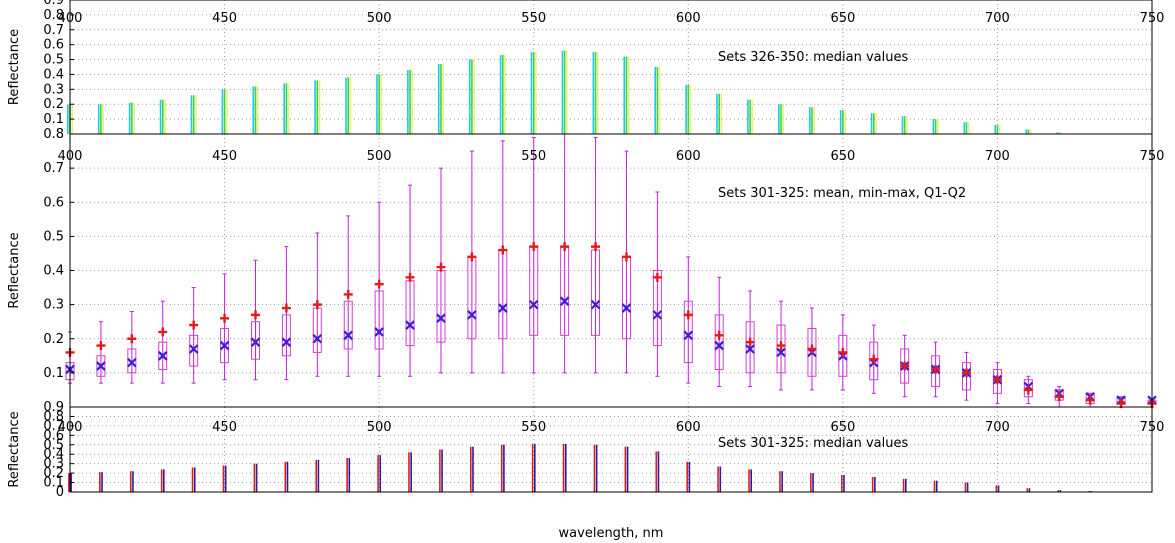  I want to click on panel-bottom-x-ticks: 400 450 500 550 600 650 700 750, so click(611, 427).